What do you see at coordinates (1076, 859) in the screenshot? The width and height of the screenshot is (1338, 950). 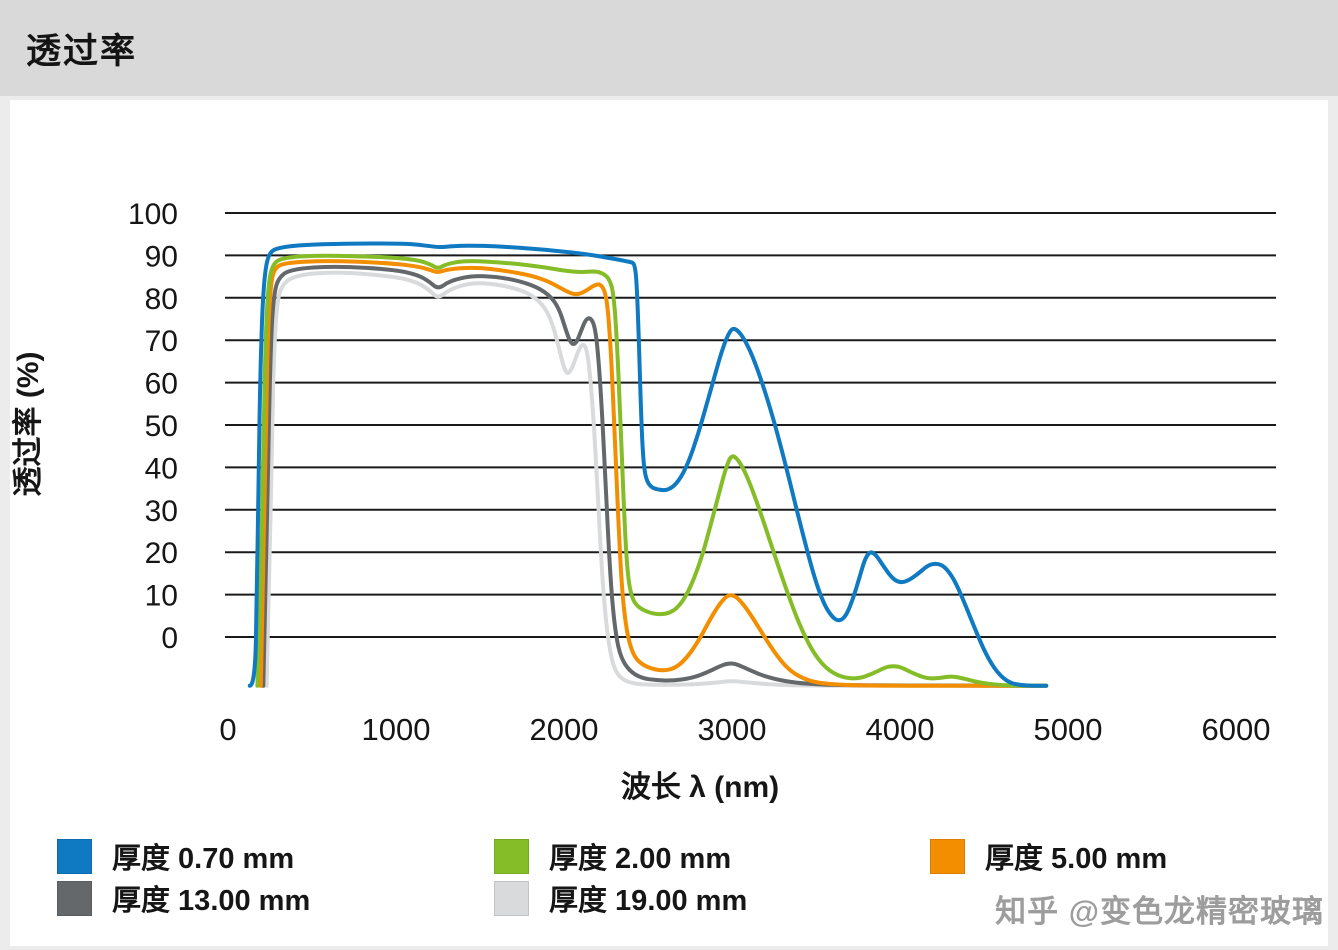 I see `legend-label: 厚度 5.00 mm` at bounding box center [1076, 859].